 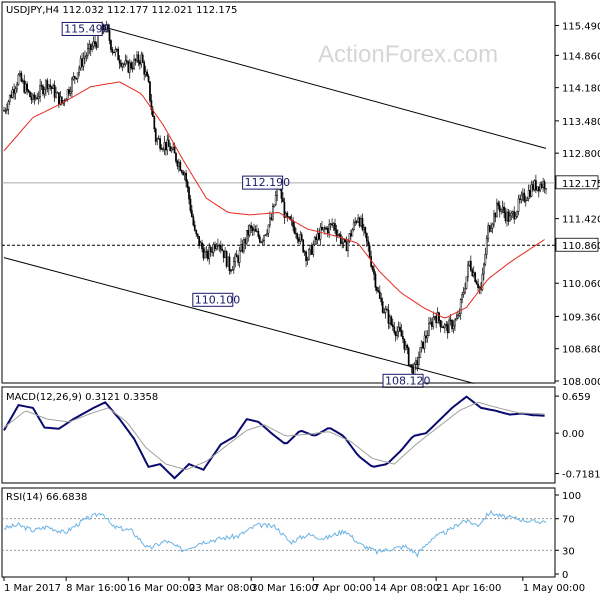 I want to click on rsi-axis: 100 70 30 0, so click(x=568, y=536).